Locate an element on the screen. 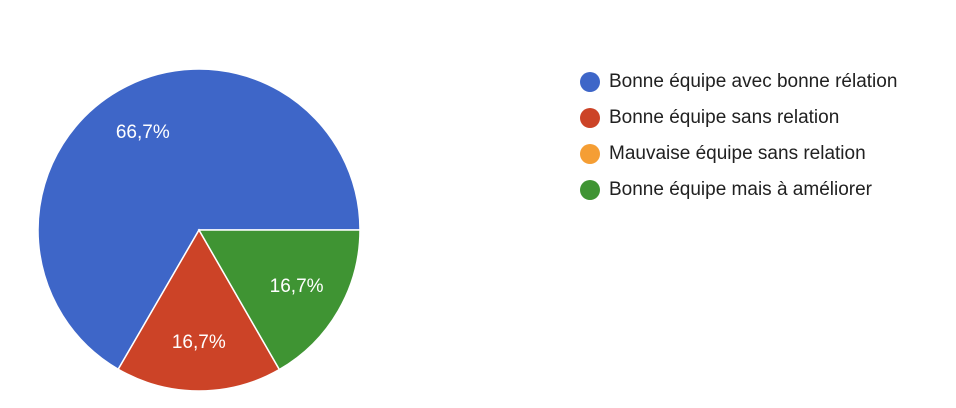 The image size is (956, 408). legend-item-1: Bonne équipe sans relation is located at coordinates (738, 118).